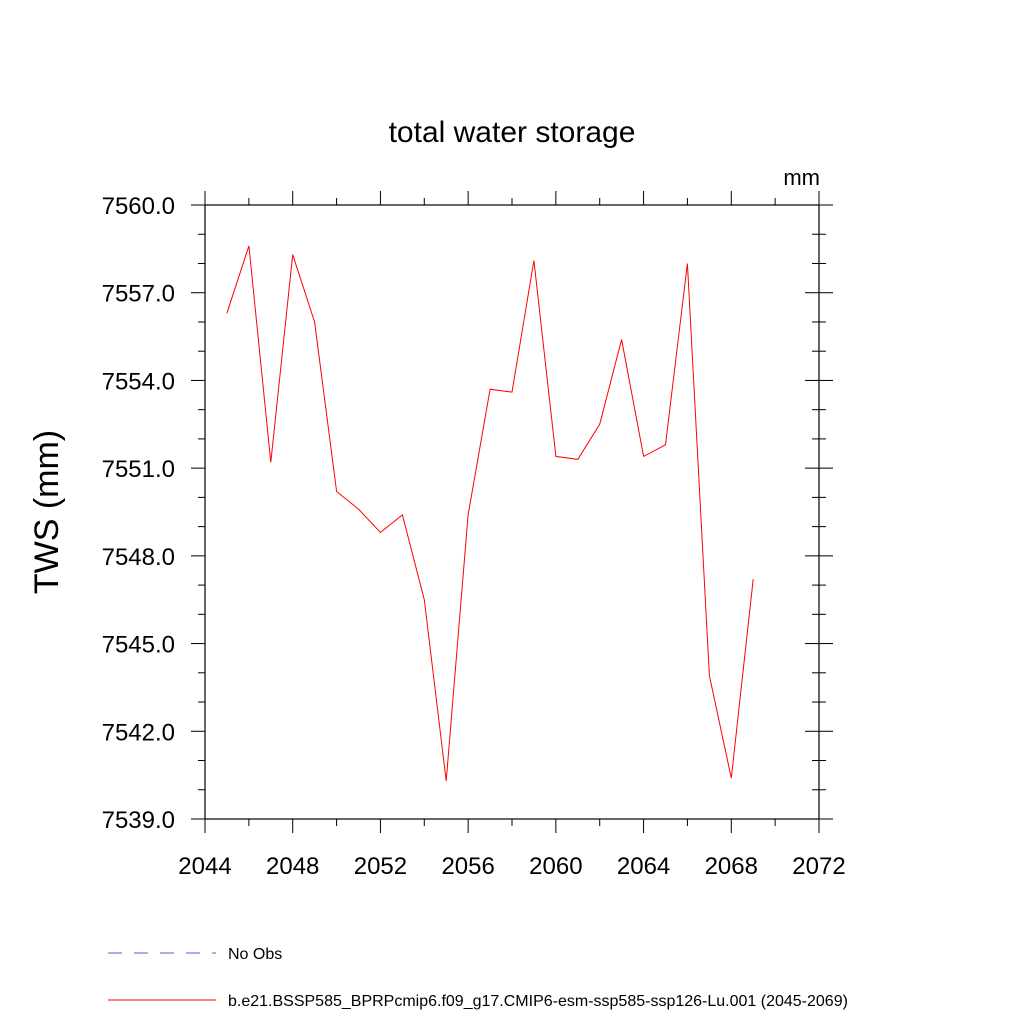  I want to click on x-tick-label: 2060, so click(555, 866).